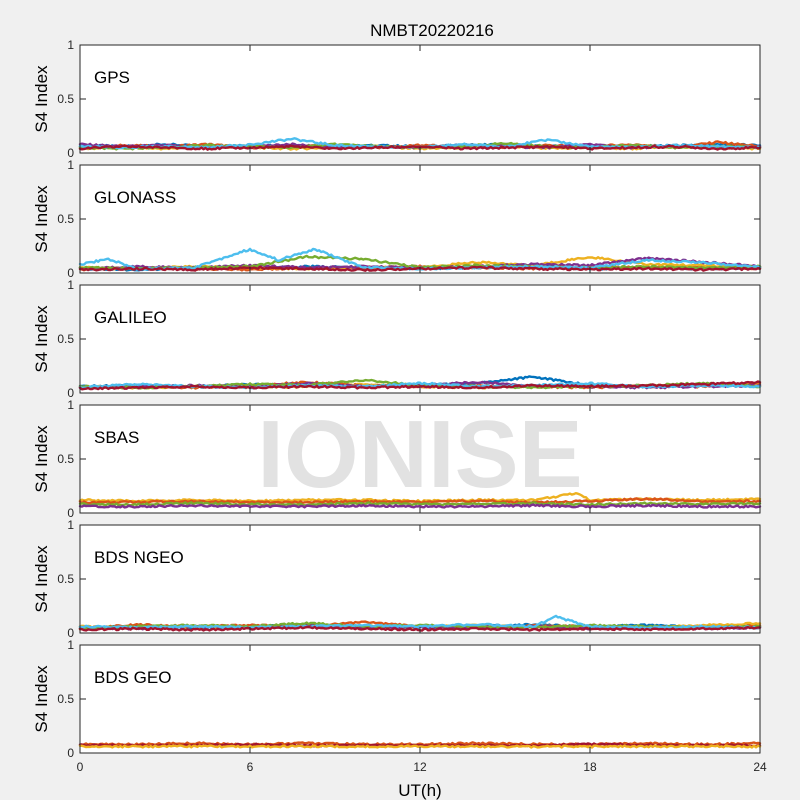 This screenshot has height=800, width=800. What do you see at coordinates (419, 790) in the screenshot?
I see `x-axis-label: UT(h)` at bounding box center [419, 790].